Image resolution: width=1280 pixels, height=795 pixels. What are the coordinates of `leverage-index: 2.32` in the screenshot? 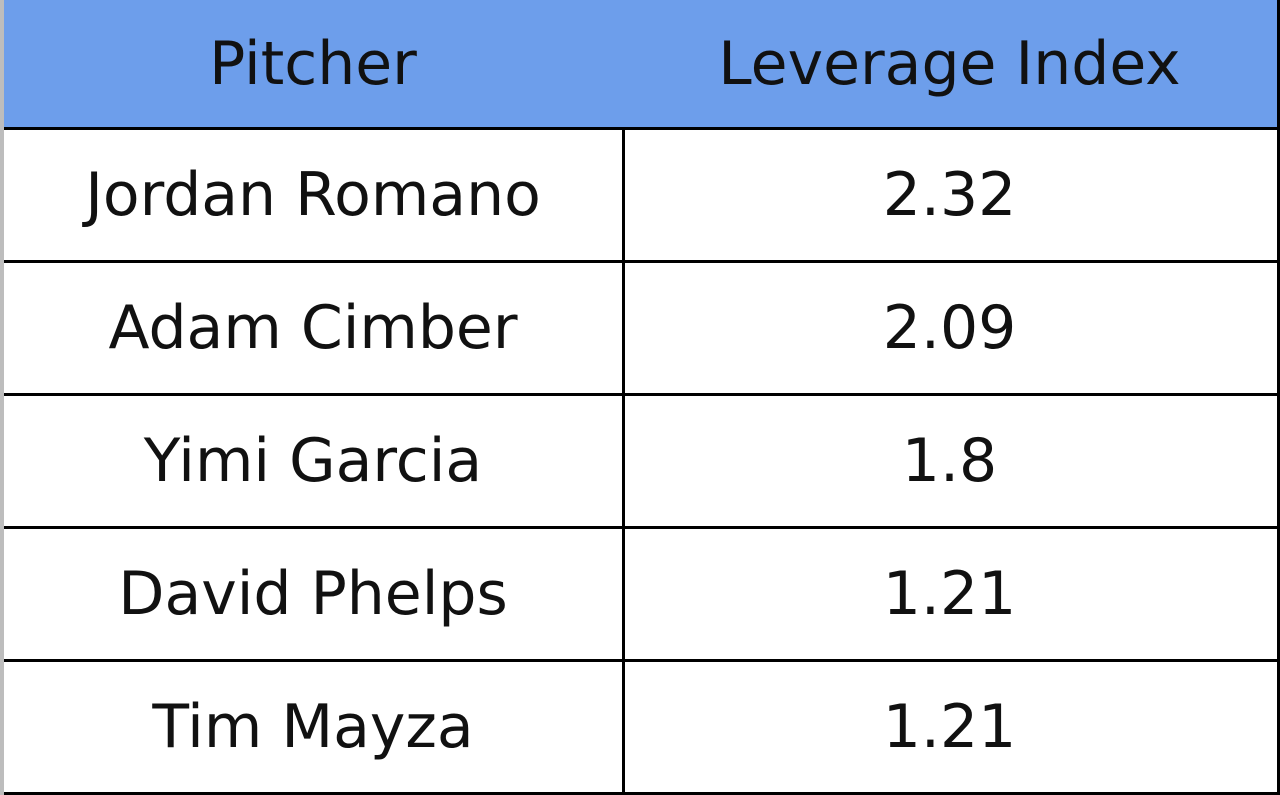 It's located at (951, 196).